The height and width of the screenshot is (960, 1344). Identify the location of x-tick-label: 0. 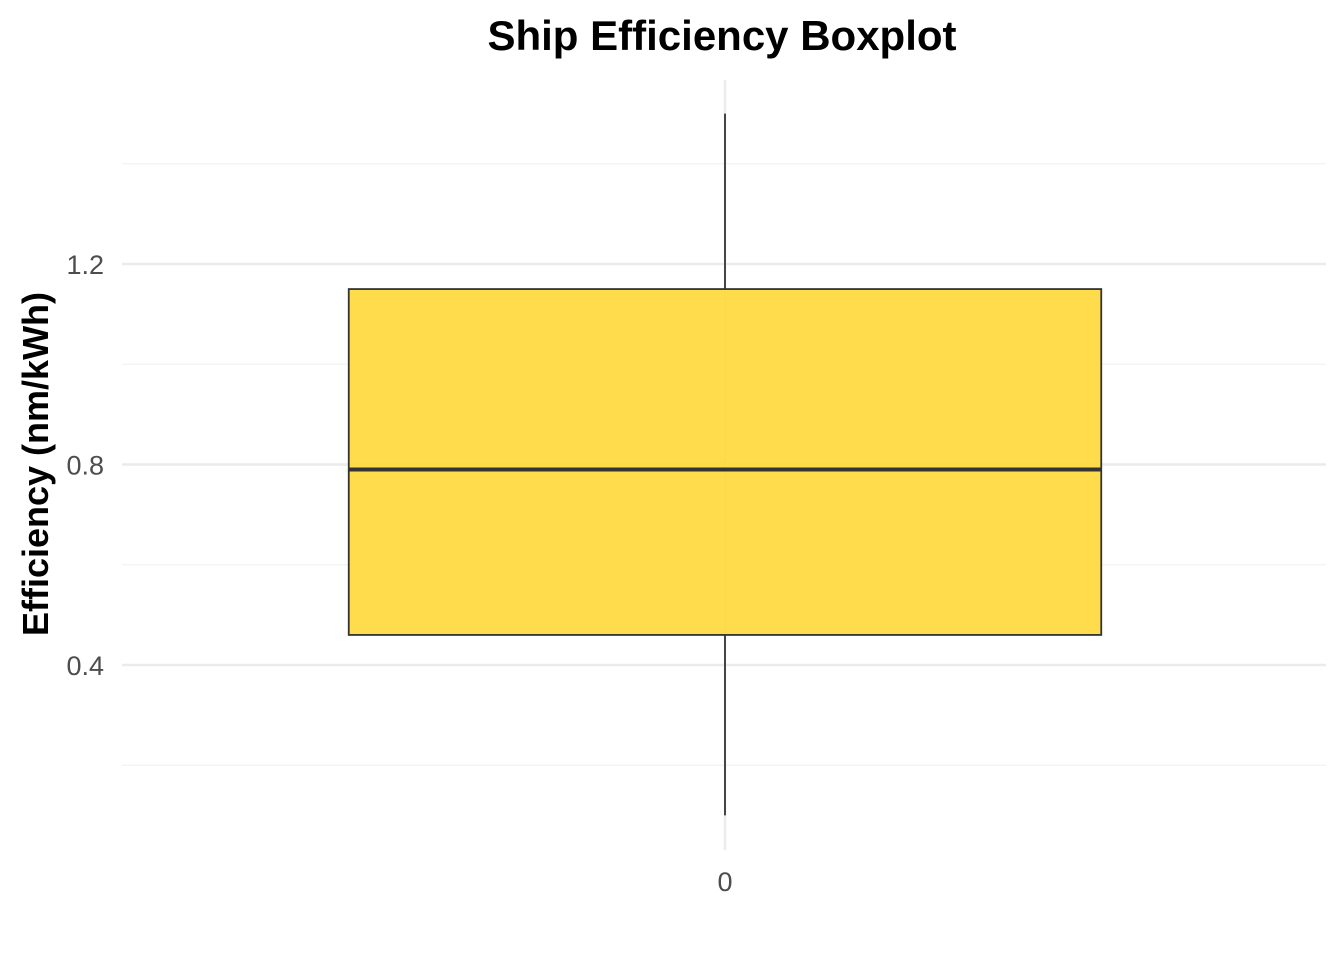
(724, 882).